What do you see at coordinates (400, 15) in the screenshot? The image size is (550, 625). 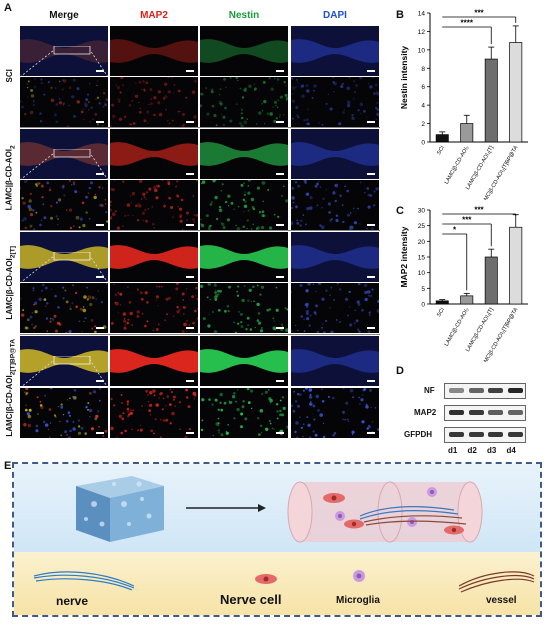 I see `panel-label-b: B` at bounding box center [400, 15].